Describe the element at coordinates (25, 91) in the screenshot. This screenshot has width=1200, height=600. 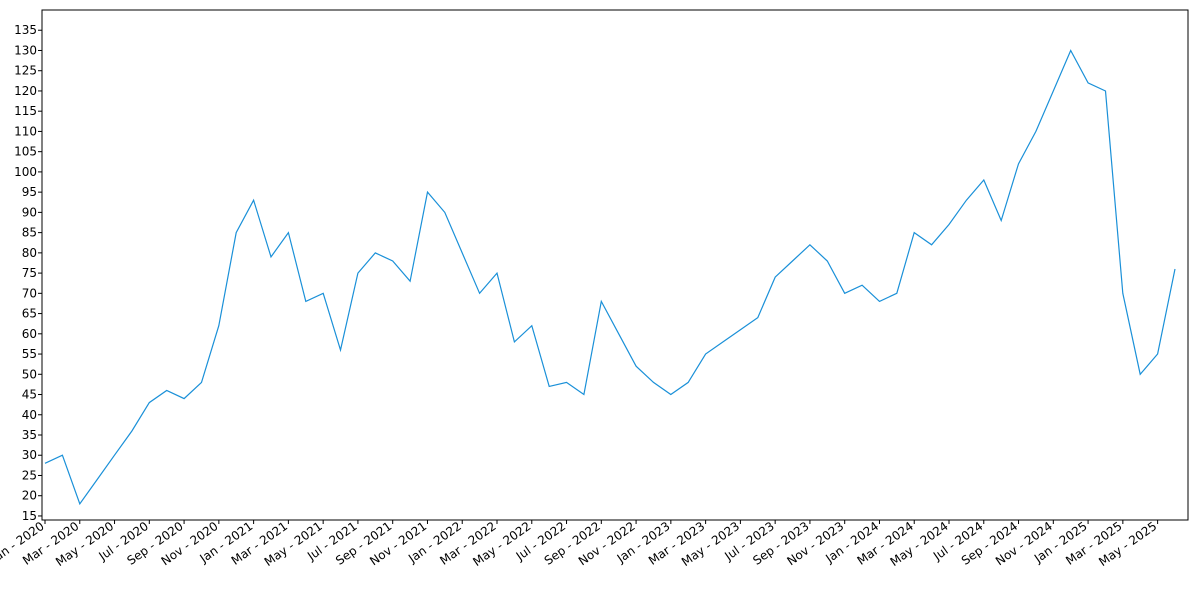
I see `y-tick-label: 120` at that location.